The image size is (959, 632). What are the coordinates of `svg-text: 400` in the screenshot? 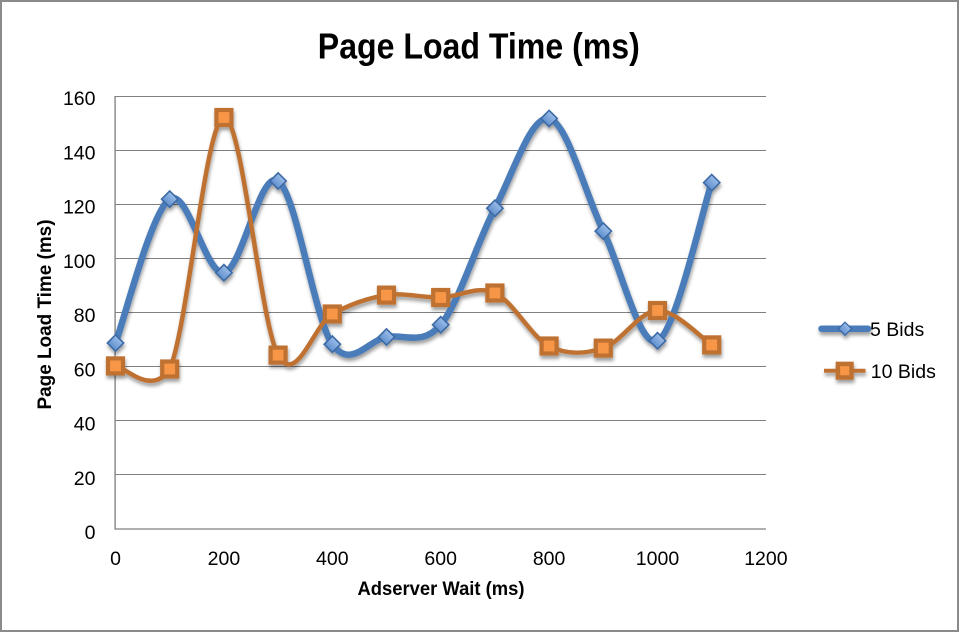 It's located at (332, 559).